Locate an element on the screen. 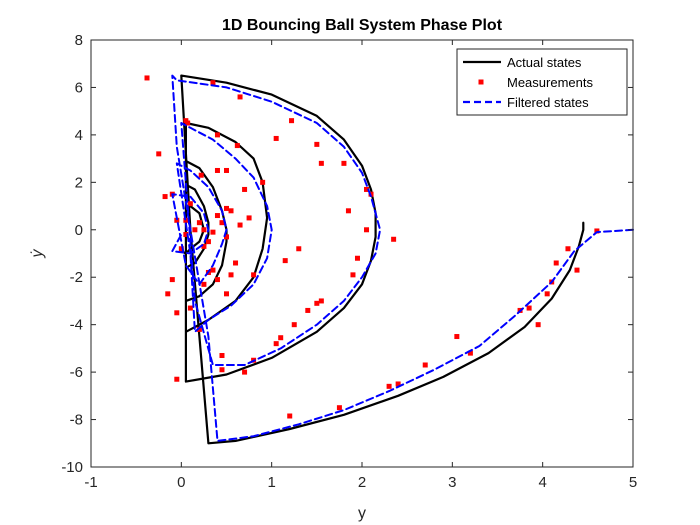 The height and width of the screenshot is (525, 700). legend-entries: Actual states Measurements Filtered states is located at coordinates (528, 82).